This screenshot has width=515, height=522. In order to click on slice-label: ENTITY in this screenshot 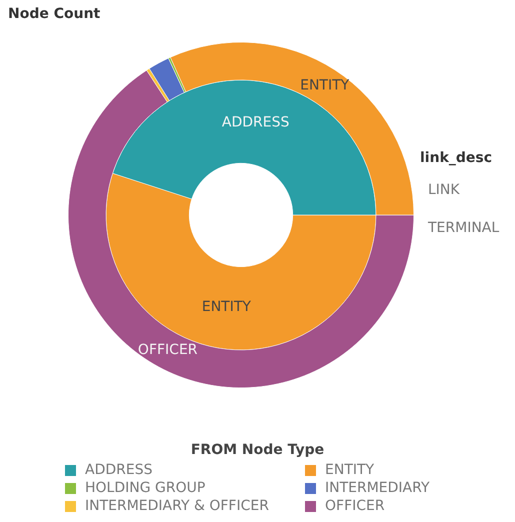, I will do `click(325, 86)`.